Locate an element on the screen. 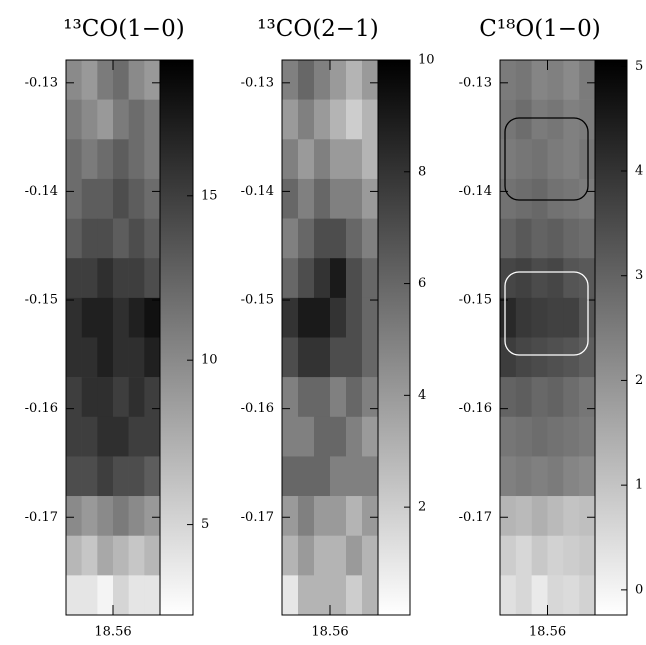 This screenshot has height=645, width=646. y-tick-label: -0.17 is located at coordinates (257, 517).